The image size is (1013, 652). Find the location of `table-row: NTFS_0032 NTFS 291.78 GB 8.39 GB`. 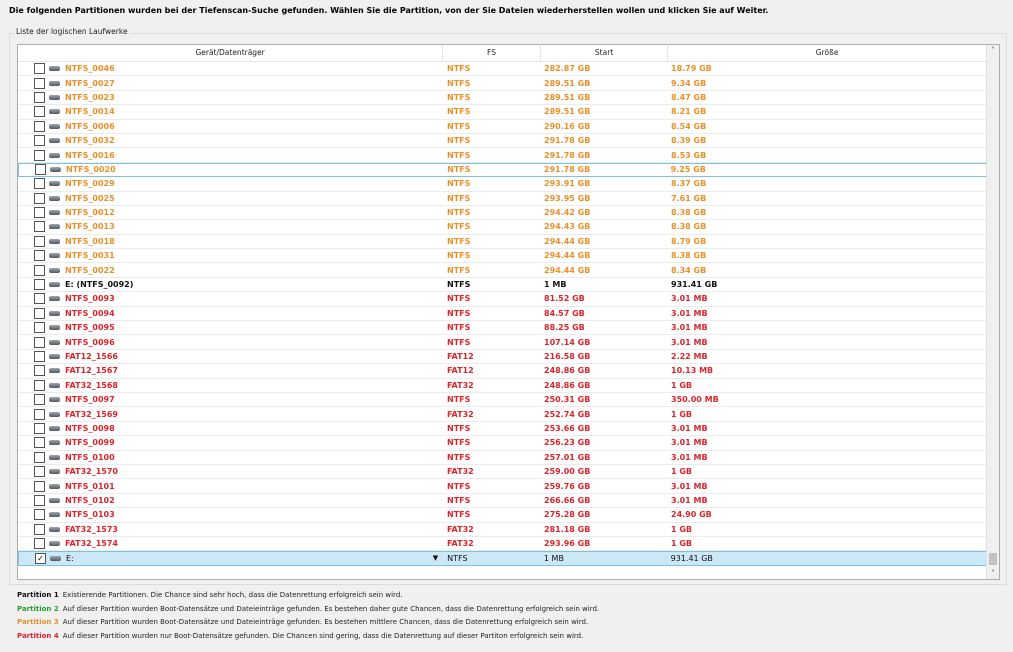

table-row: NTFS_0032 NTFS 291.78 GB 8.39 GB is located at coordinates (502, 141).